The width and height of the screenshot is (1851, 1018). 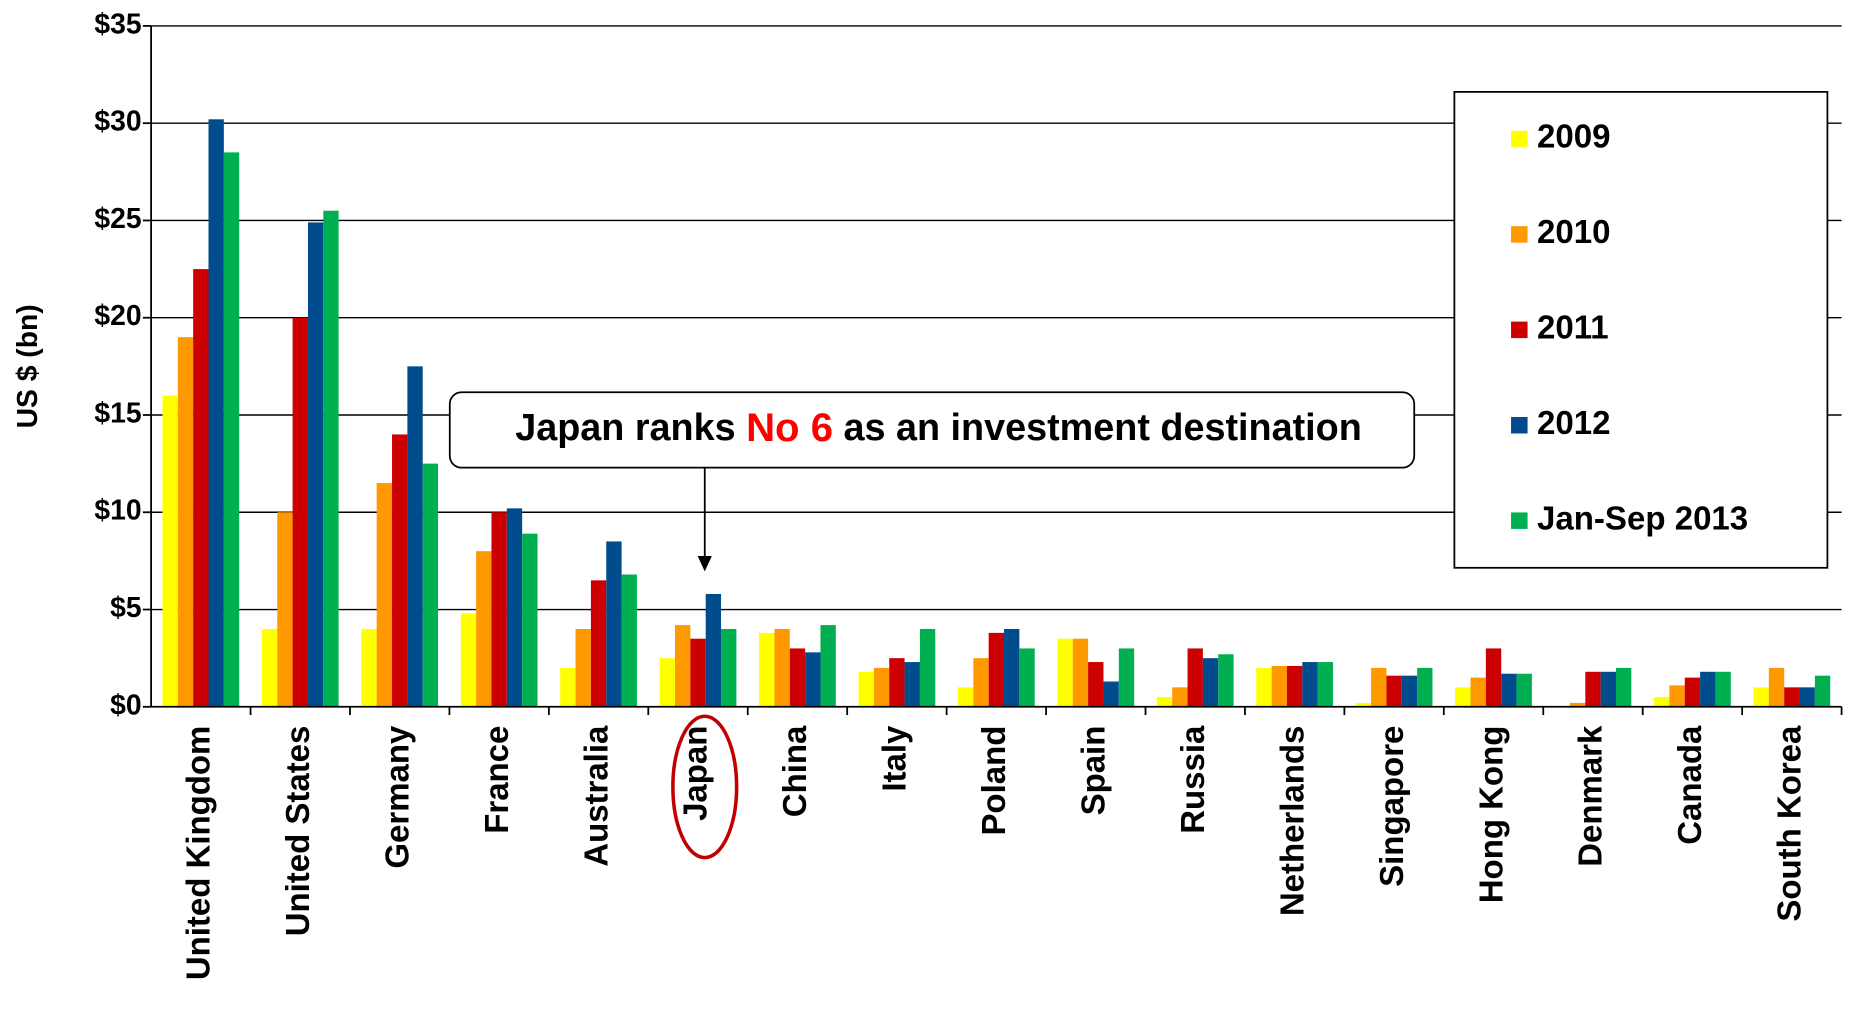 What do you see at coordinates (1573, 327) in the screenshot?
I see `legend-label: 2011` at bounding box center [1573, 327].